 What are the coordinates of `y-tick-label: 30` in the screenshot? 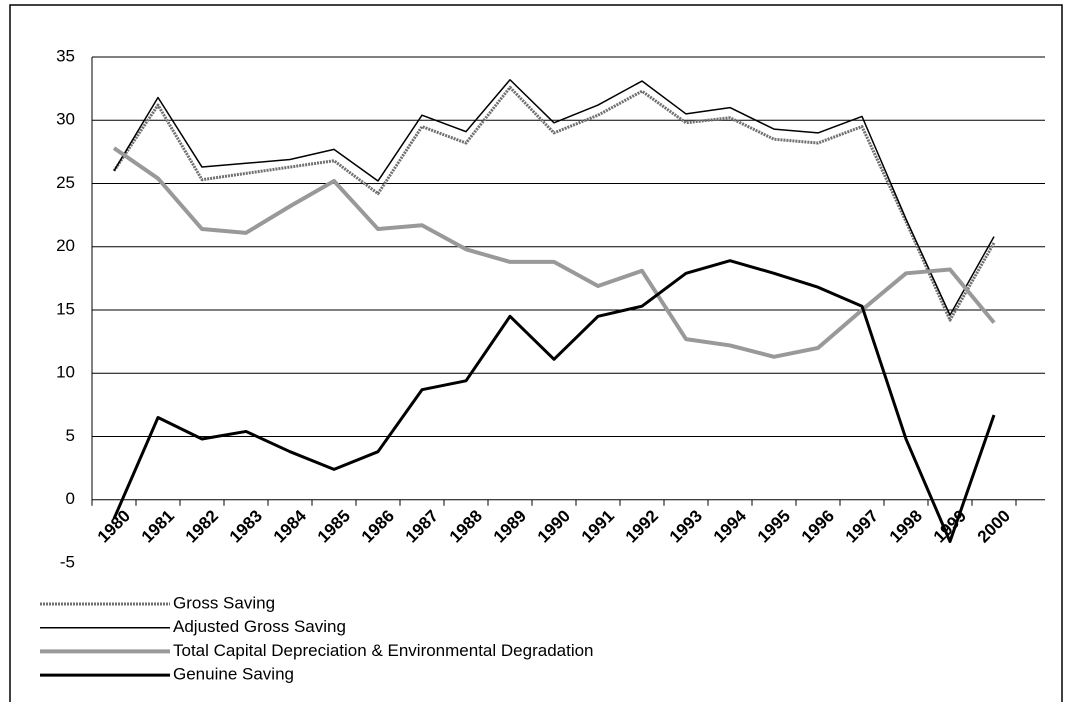 It's located at (65, 119).